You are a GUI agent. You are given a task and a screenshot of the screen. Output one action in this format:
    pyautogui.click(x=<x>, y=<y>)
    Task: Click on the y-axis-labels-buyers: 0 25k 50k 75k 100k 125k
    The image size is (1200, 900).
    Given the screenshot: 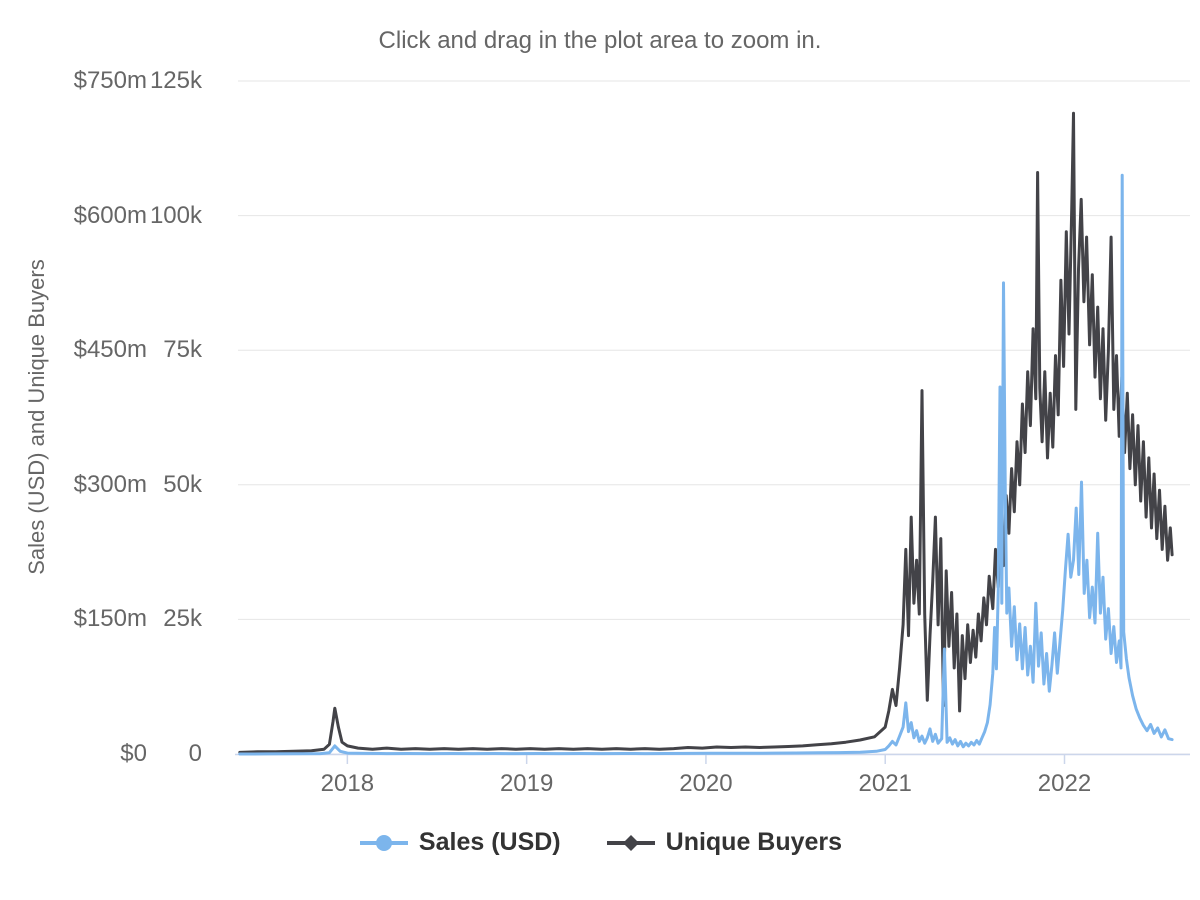 What is the action you would take?
    pyautogui.click(x=113, y=405)
    